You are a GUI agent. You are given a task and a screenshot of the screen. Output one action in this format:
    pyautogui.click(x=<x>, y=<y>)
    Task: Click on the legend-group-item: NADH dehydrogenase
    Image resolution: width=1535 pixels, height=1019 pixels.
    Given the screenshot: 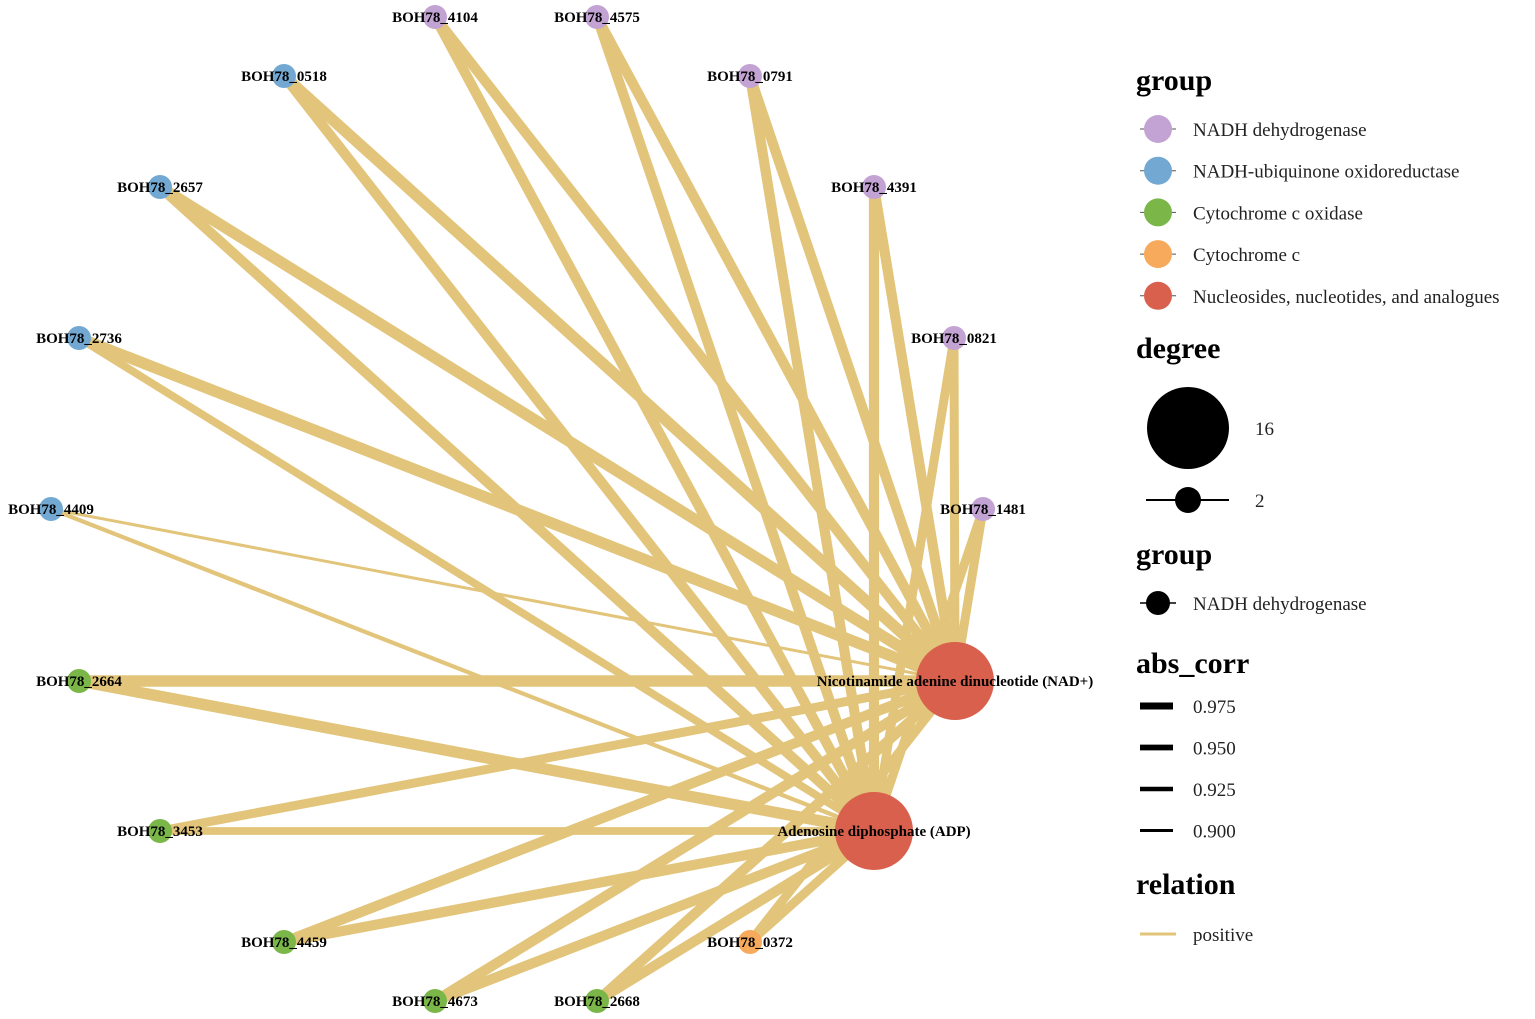 What is the action you would take?
    pyautogui.click(x=1253, y=129)
    